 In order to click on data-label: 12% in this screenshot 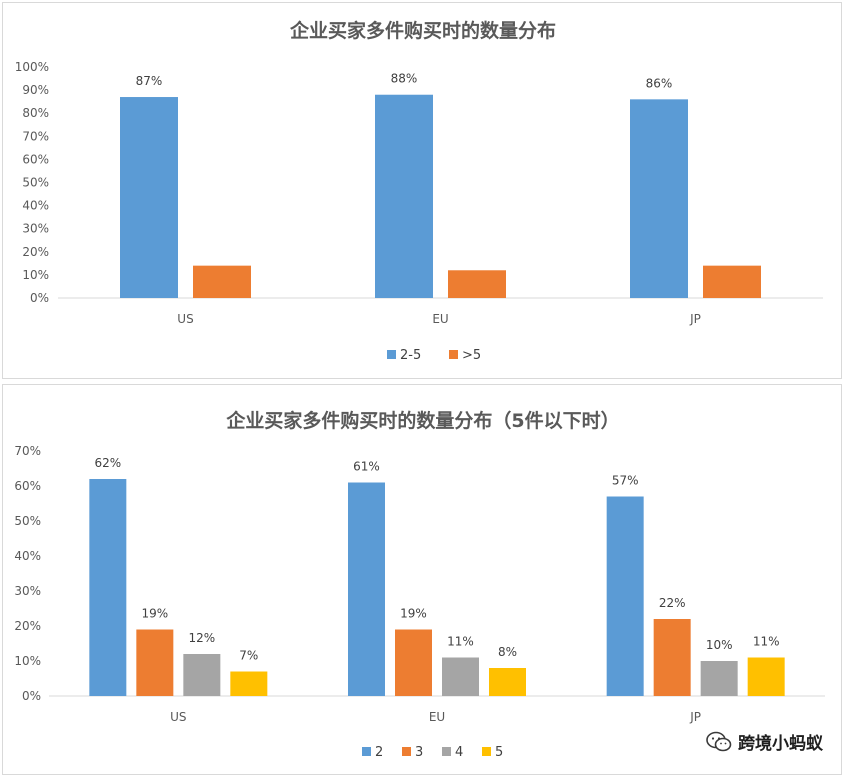, I will do `click(201, 638)`.